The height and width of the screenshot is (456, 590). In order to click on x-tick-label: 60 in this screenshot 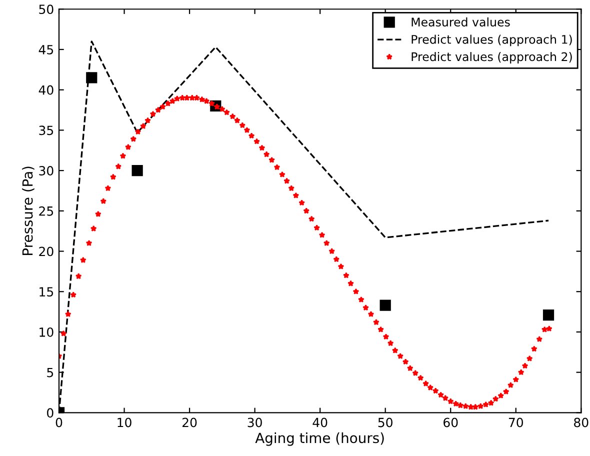, I will do `click(451, 423)`.